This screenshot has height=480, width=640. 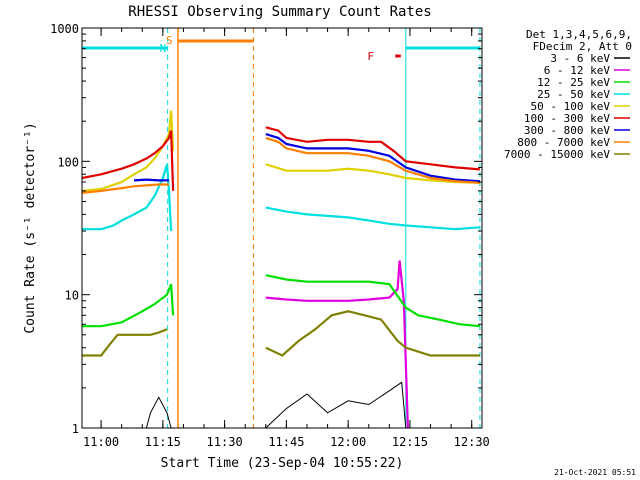 I want to click on x-tick-label-6: 12:30, so click(x=472, y=442).